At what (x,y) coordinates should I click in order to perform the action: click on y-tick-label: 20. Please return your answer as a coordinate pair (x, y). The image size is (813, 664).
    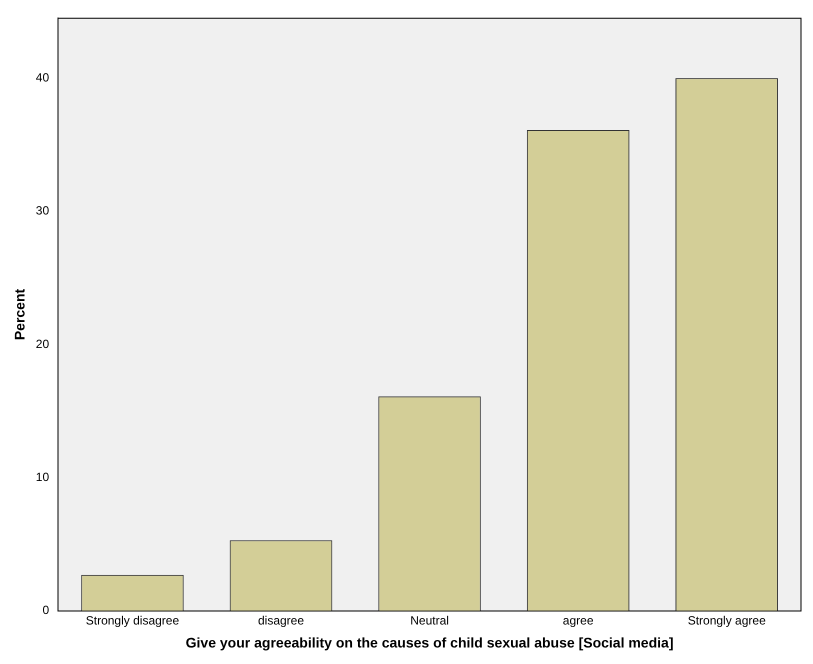
    Looking at the image, I should click on (43, 343).